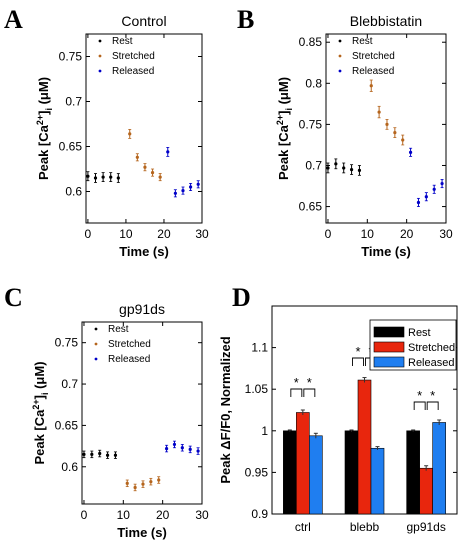  What do you see at coordinates (259, 514) in the screenshot?
I see `y-tick-label: 0.9` at bounding box center [259, 514].